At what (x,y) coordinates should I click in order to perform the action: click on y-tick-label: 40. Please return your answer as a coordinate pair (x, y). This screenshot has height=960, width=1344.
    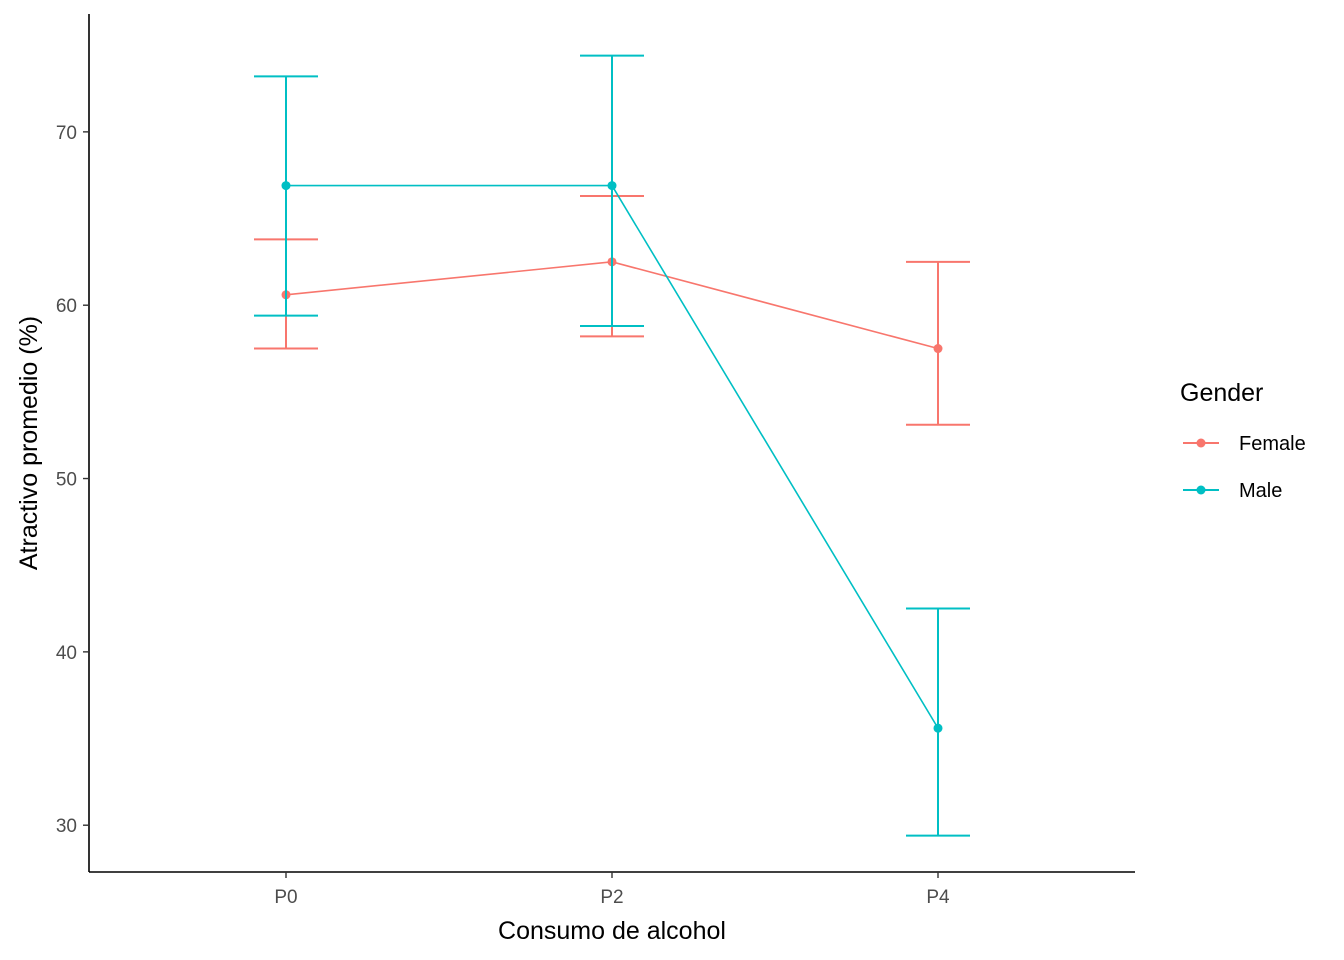
    Looking at the image, I should click on (66, 653).